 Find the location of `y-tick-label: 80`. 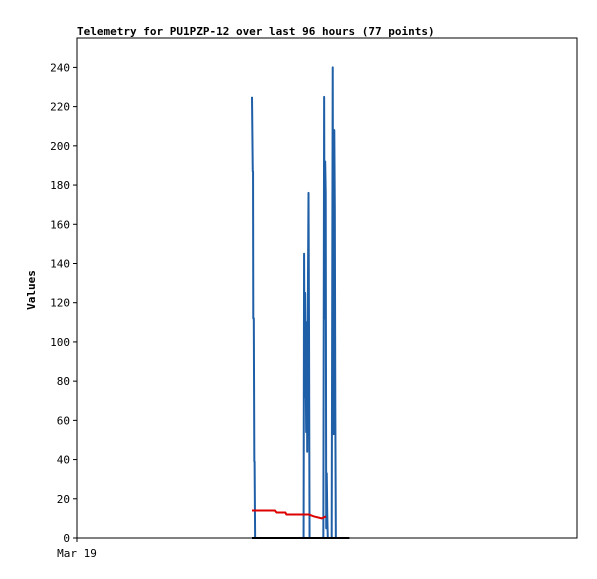

y-tick-label: 80 is located at coordinates (63, 381).